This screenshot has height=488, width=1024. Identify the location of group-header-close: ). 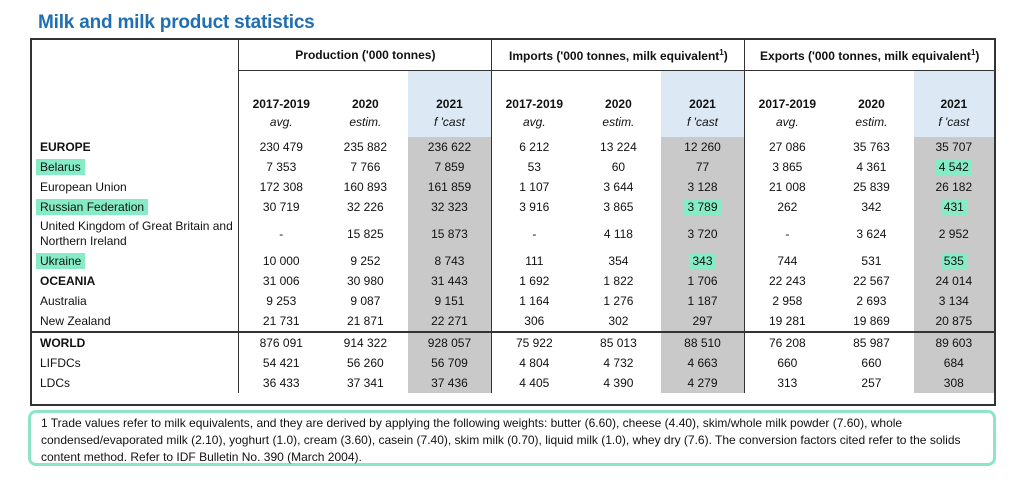
(977, 55).